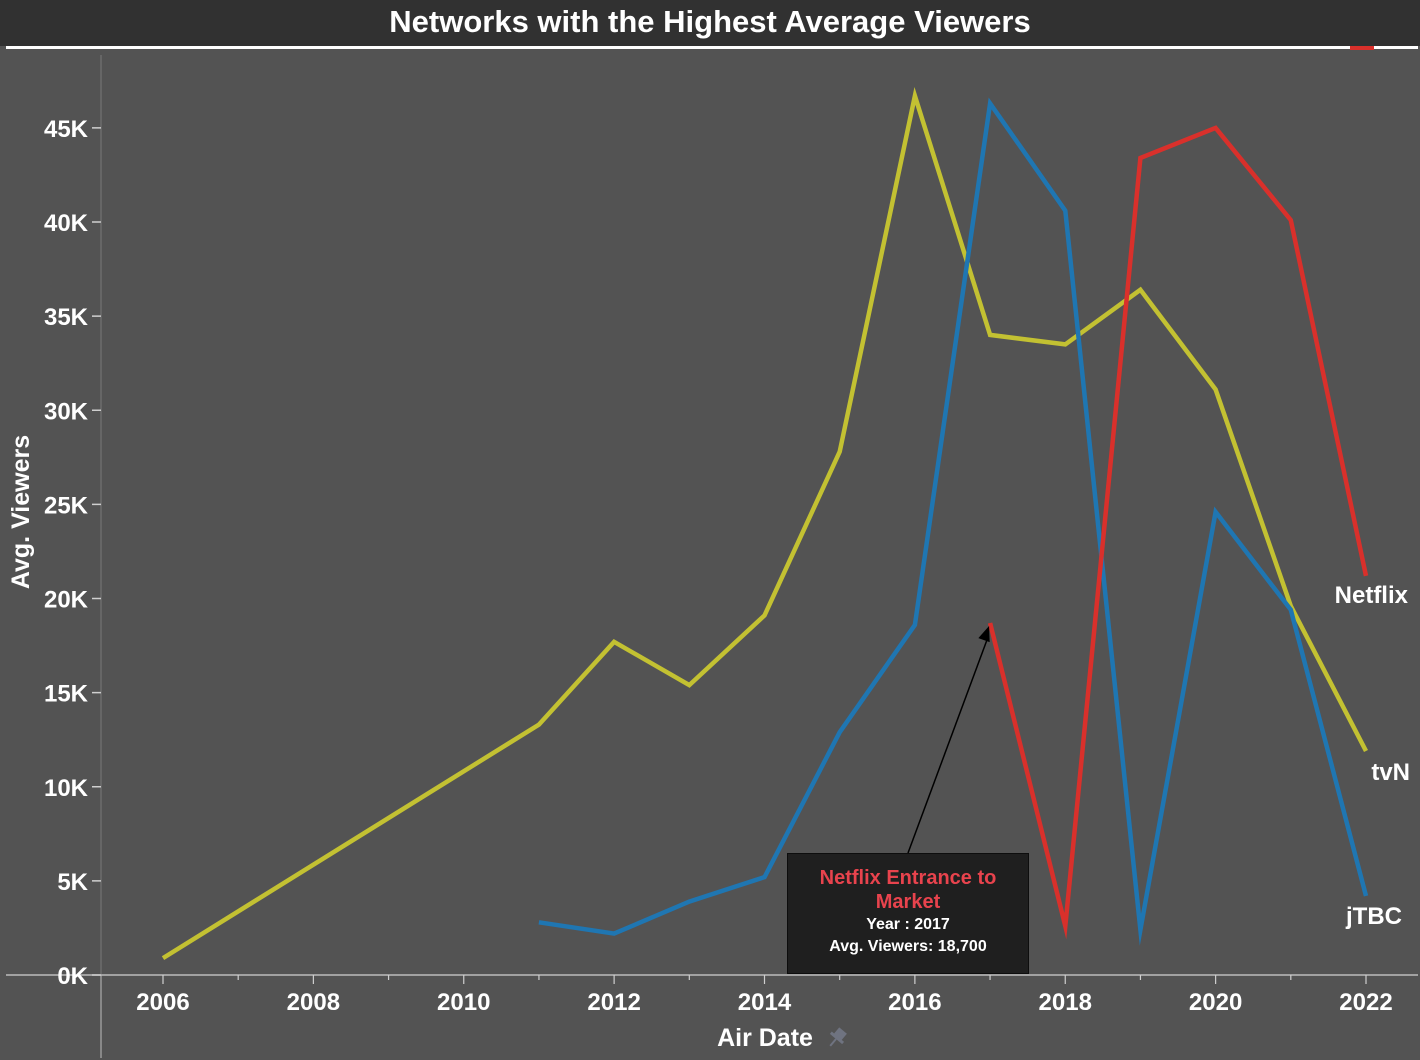 The image size is (1420, 1060). Describe the element at coordinates (1372, 756) in the screenshot. I see `series-labels: tvN jTBC Netflix` at that location.